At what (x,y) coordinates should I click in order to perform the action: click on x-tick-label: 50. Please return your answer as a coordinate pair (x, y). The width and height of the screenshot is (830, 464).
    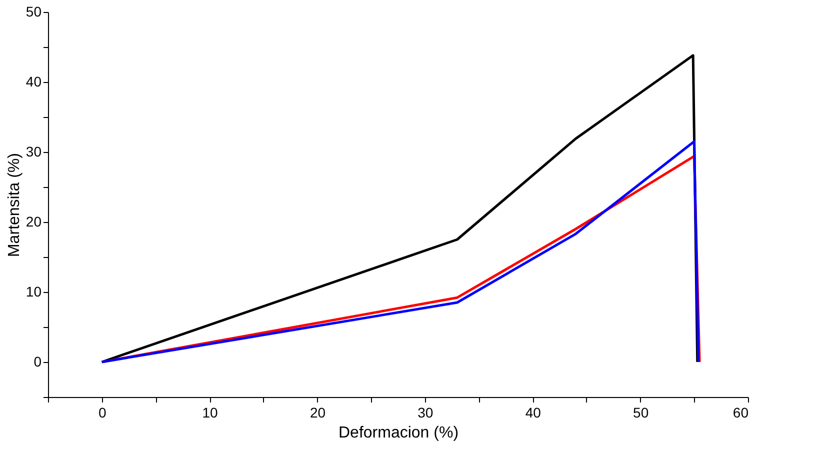
    Looking at the image, I should click on (641, 412).